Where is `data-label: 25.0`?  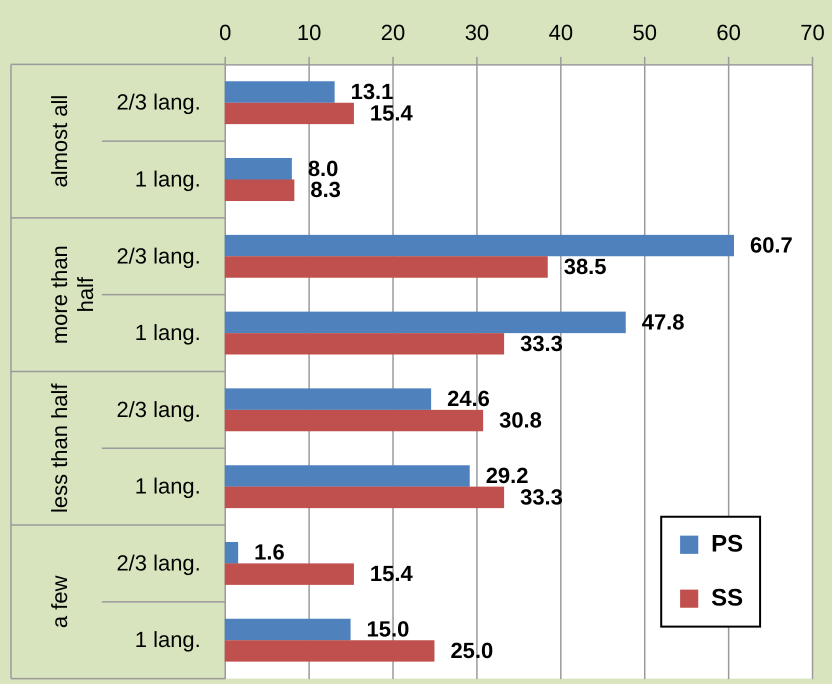 data-label: 25.0 is located at coordinates (472, 650).